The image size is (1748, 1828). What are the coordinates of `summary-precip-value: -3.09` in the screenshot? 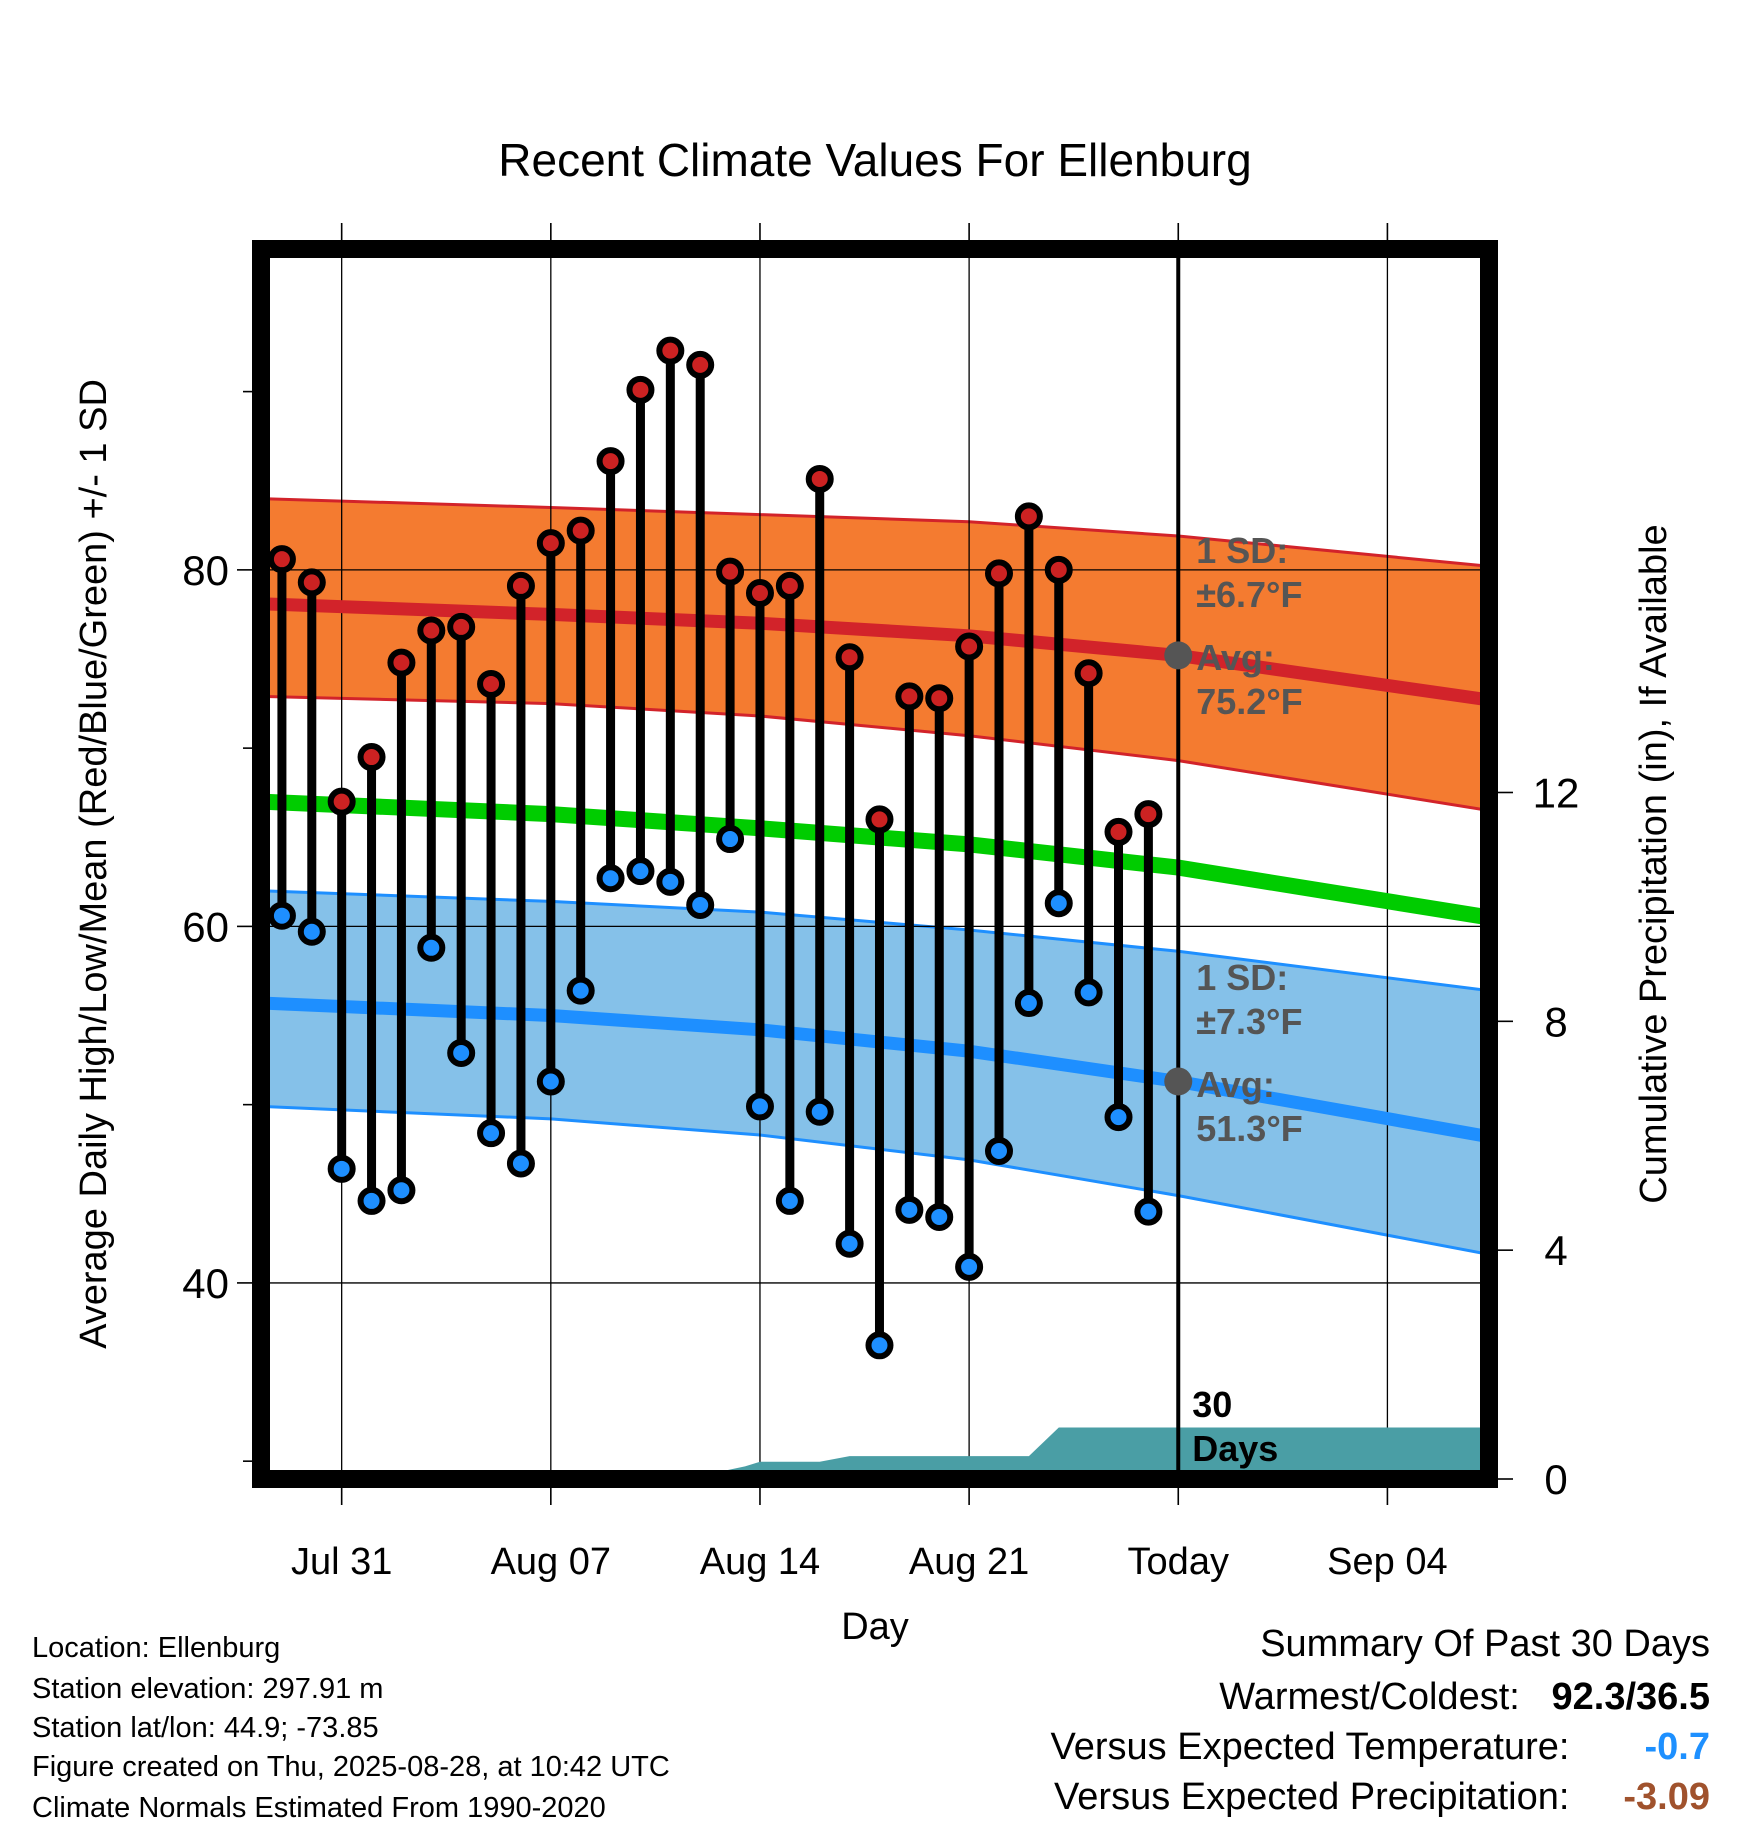 It's located at (1666, 1797).